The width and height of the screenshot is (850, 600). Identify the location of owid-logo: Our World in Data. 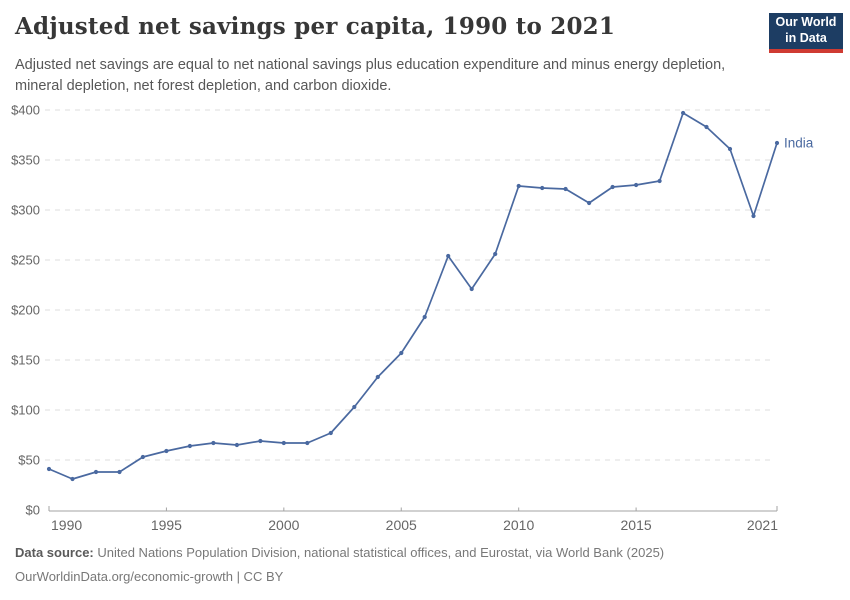
(806, 33).